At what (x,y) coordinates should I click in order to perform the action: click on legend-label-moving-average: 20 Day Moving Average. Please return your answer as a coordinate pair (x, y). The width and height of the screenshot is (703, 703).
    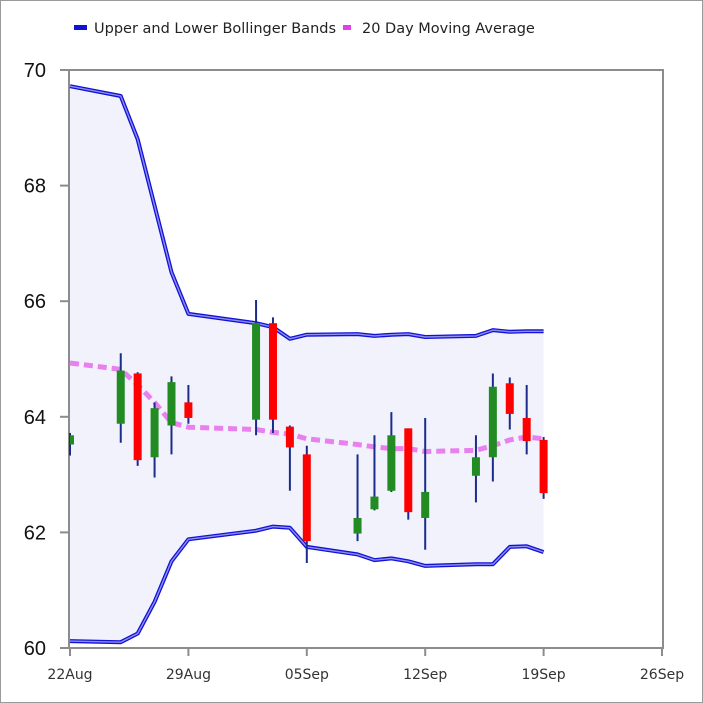
    Looking at the image, I should click on (448, 29).